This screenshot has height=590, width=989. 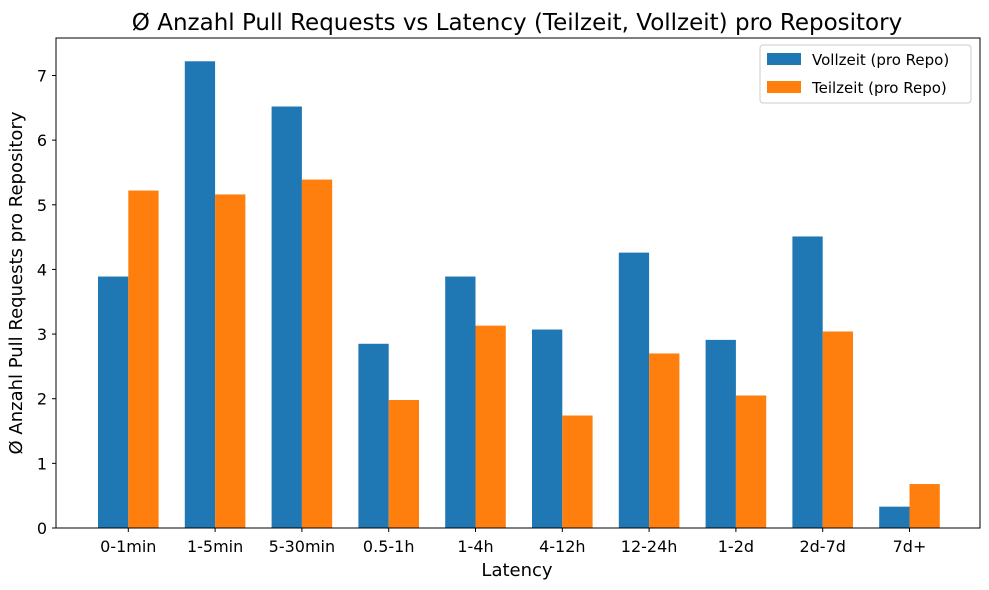 What do you see at coordinates (879, 88) in the screenshot?
I see `legend-label-teilzeit: Teilzeit (pro Repo)` at bounding box center [879, 88].